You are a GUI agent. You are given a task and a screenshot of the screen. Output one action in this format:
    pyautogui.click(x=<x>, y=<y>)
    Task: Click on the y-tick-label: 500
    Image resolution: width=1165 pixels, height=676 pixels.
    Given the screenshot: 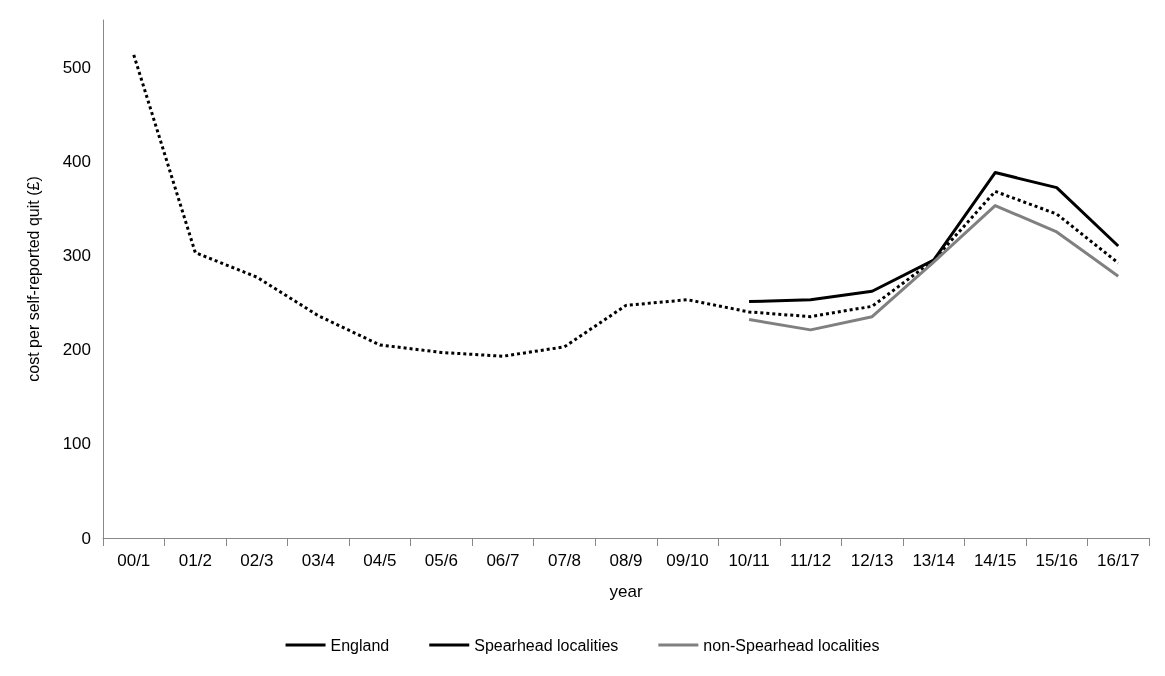 What is the action you would take?
    pyautogui.click(x=76, y=67)
    